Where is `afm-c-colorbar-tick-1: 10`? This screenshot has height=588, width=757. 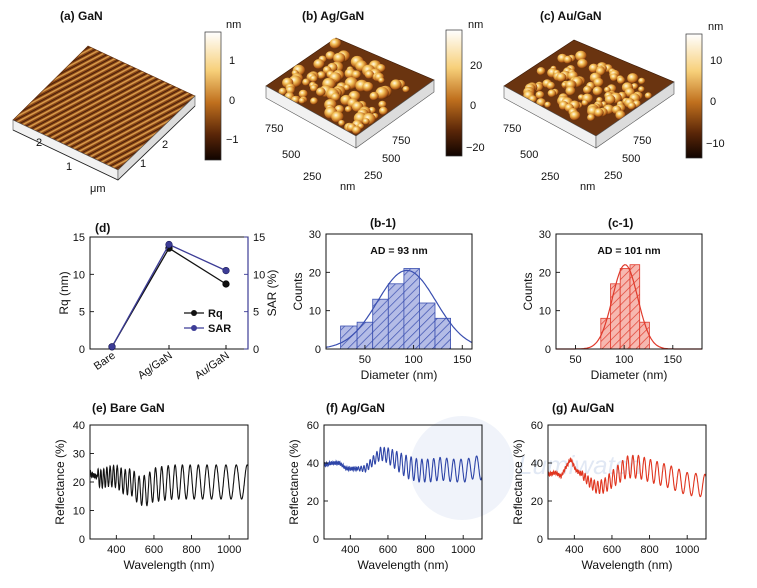
afm-c-colorbar-tick-1: 10 is located at coordinates (716, 61).